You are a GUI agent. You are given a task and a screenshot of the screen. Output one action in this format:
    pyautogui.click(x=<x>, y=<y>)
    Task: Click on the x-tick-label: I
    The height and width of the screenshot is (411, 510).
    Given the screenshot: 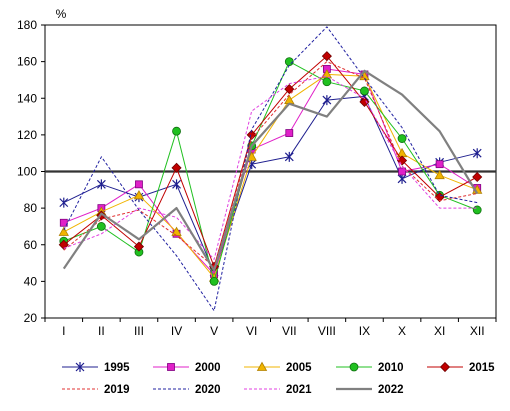 What is the action you would take?
    pyautogui.click(x=63, y=331)
    